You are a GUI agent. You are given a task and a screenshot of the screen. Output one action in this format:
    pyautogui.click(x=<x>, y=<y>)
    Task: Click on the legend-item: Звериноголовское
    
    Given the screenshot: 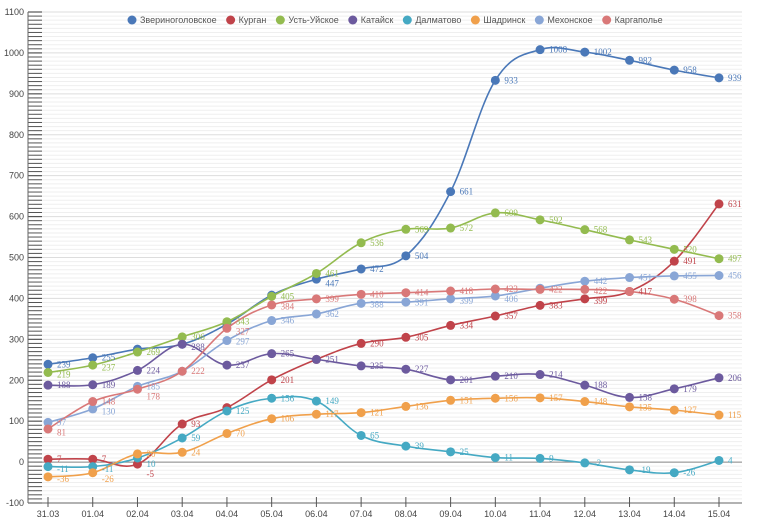 What is the action you would take?
    pyautogui.click(x=172, y=20)
    